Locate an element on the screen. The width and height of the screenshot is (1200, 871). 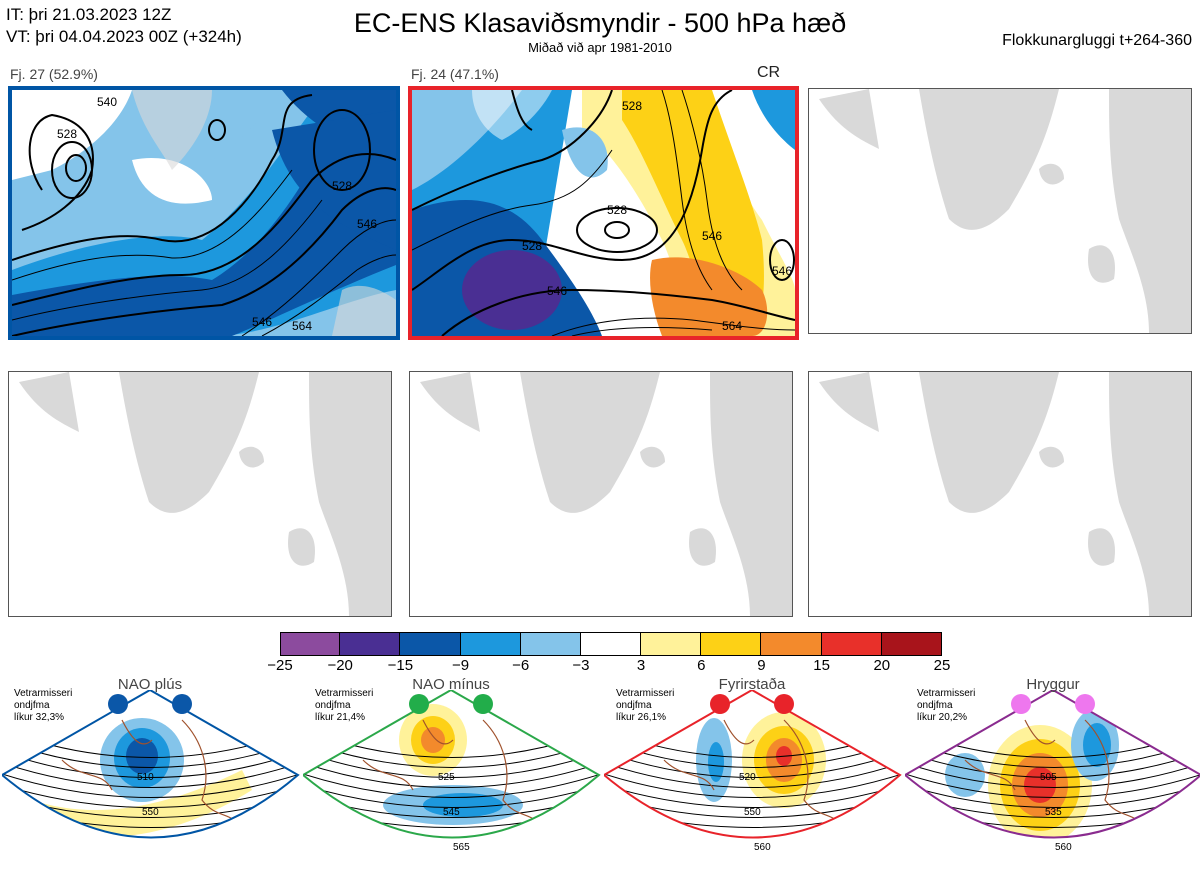
regime-probability-note: Vetrarmisseri ondjfma líkur 32,3% is located at coordinates (43, 705).